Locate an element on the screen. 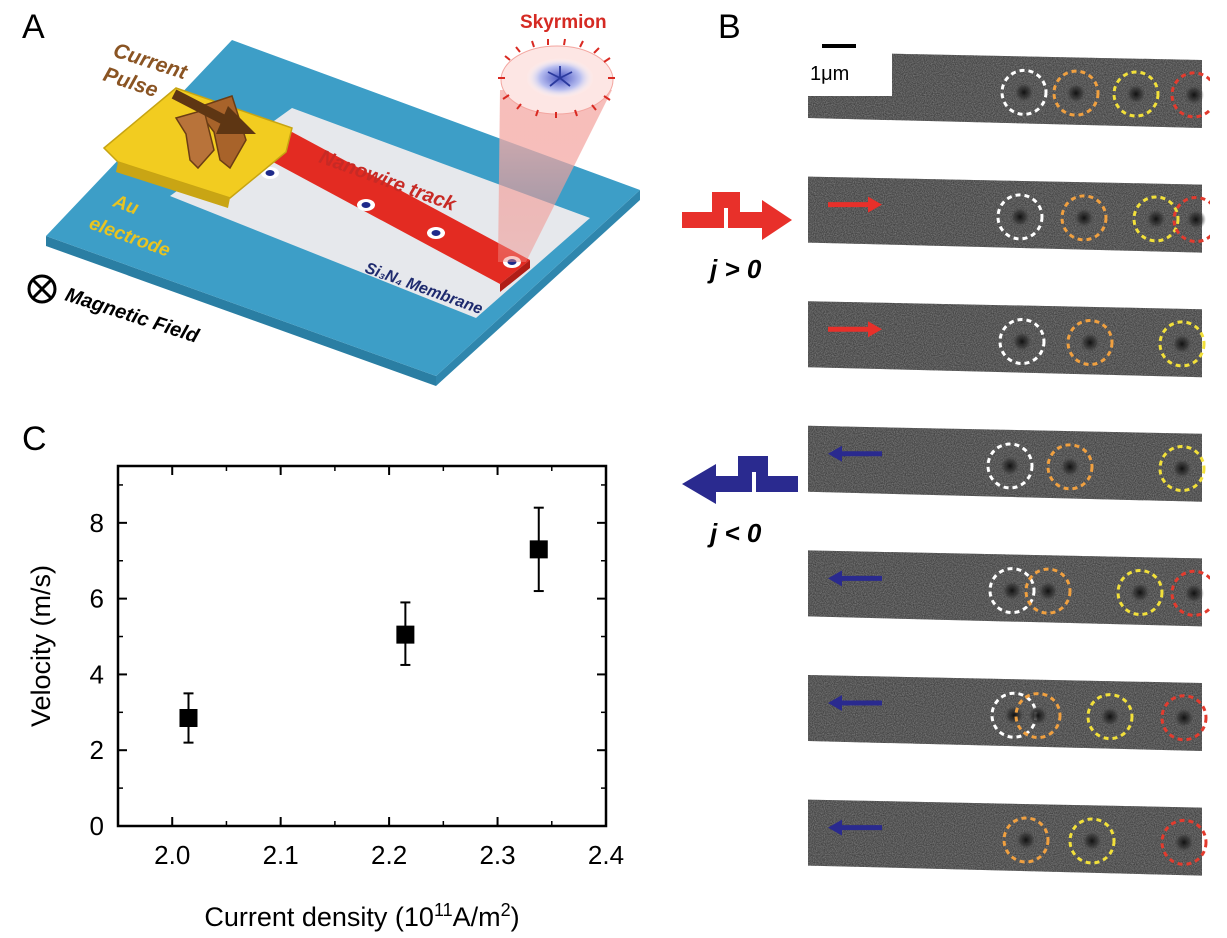 The height and width of the screenshot is (938, 1227). substrate-edge-right is located at coordinates (538, 288).